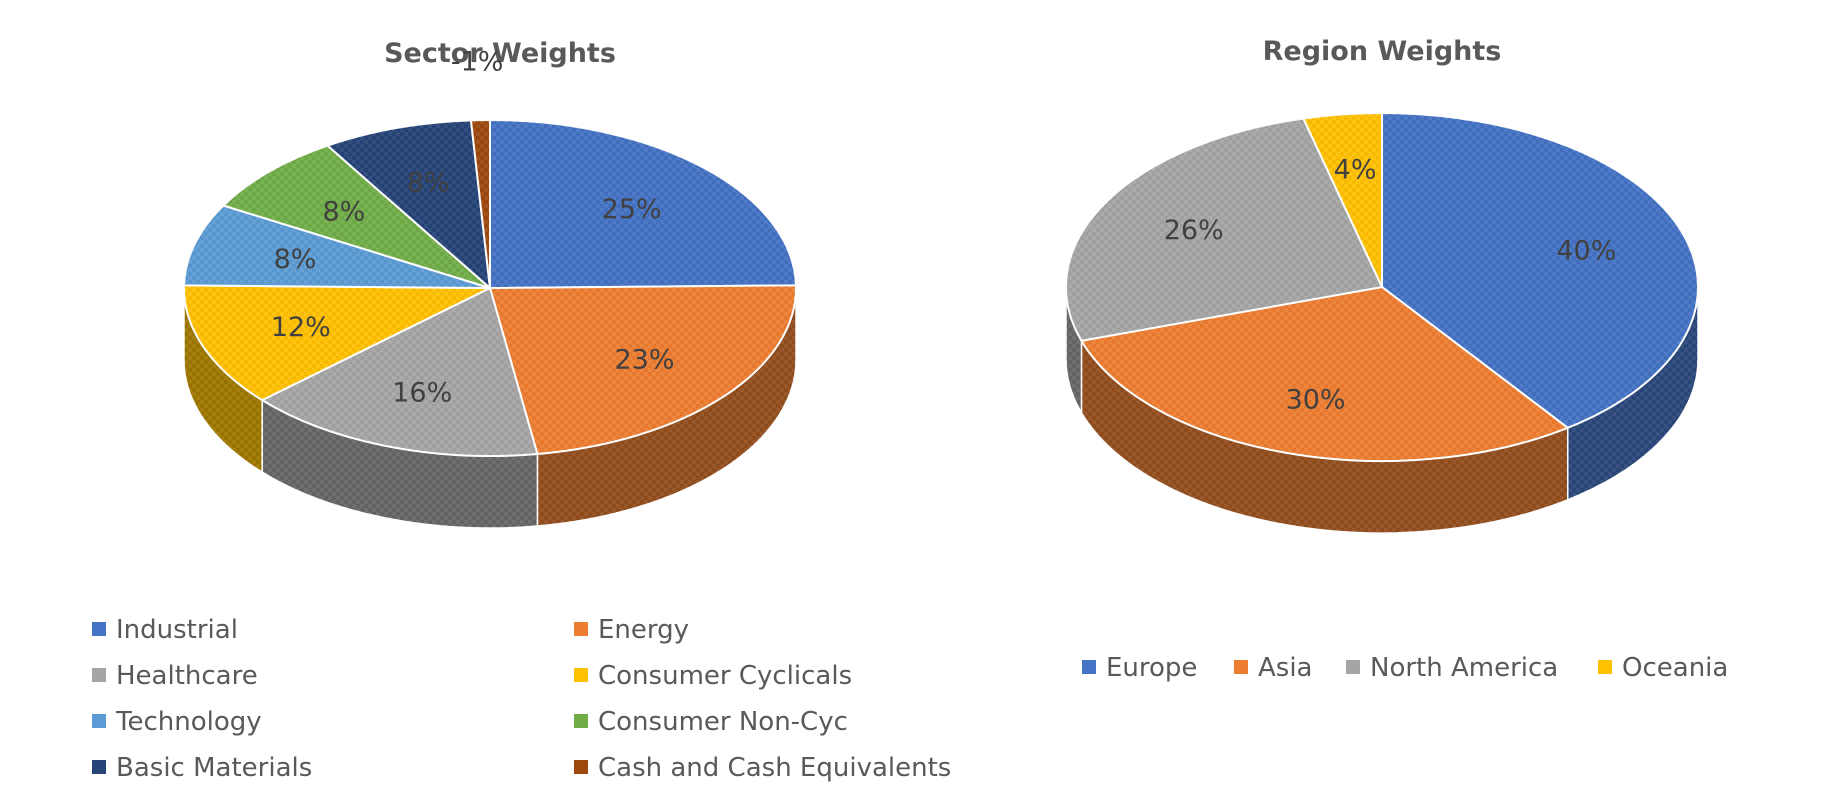 The height and width of the screenshot is (812, 1842). I want to click on slice-texture-europe, so click(1540, 270).